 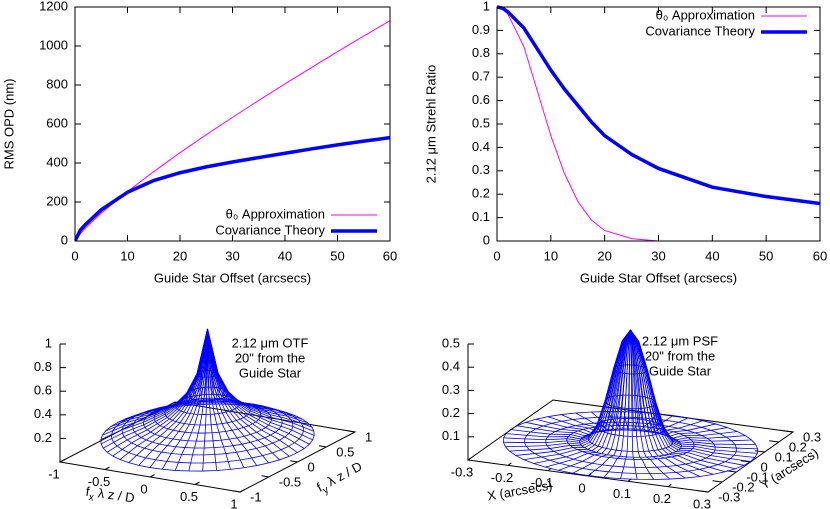 I want to click on y-tick-label: 0.6, so click(x=481, y=99).